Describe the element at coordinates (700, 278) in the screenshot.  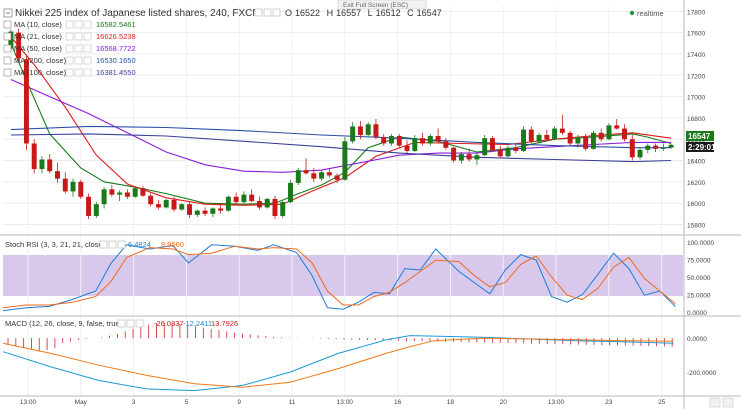
I see `stoch-axis: 100.0000 75.0000 50.0000 25.0000 0.0000` at that location.